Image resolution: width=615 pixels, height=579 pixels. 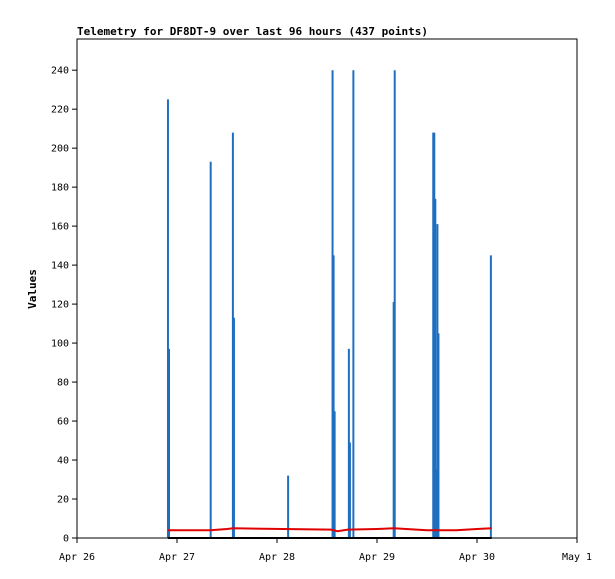 What do you see at coordinates (277, 557) in the screenshot?
I see `x-tick-label: Apr 28` at bounding box center [277, 557].